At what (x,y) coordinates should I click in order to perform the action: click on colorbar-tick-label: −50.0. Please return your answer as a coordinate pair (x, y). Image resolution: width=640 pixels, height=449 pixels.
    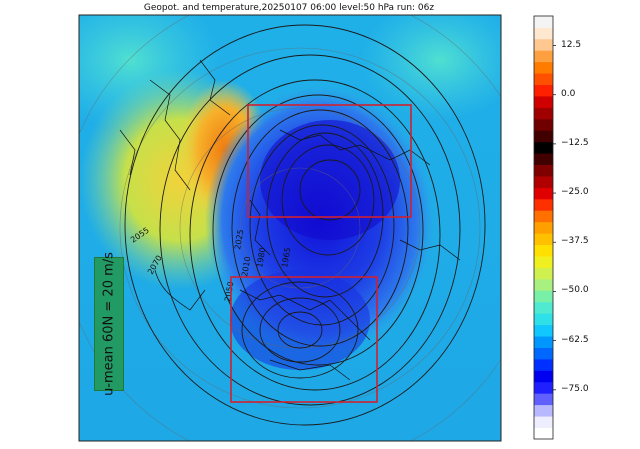
    Looking at the image, I should click on (575, 290).